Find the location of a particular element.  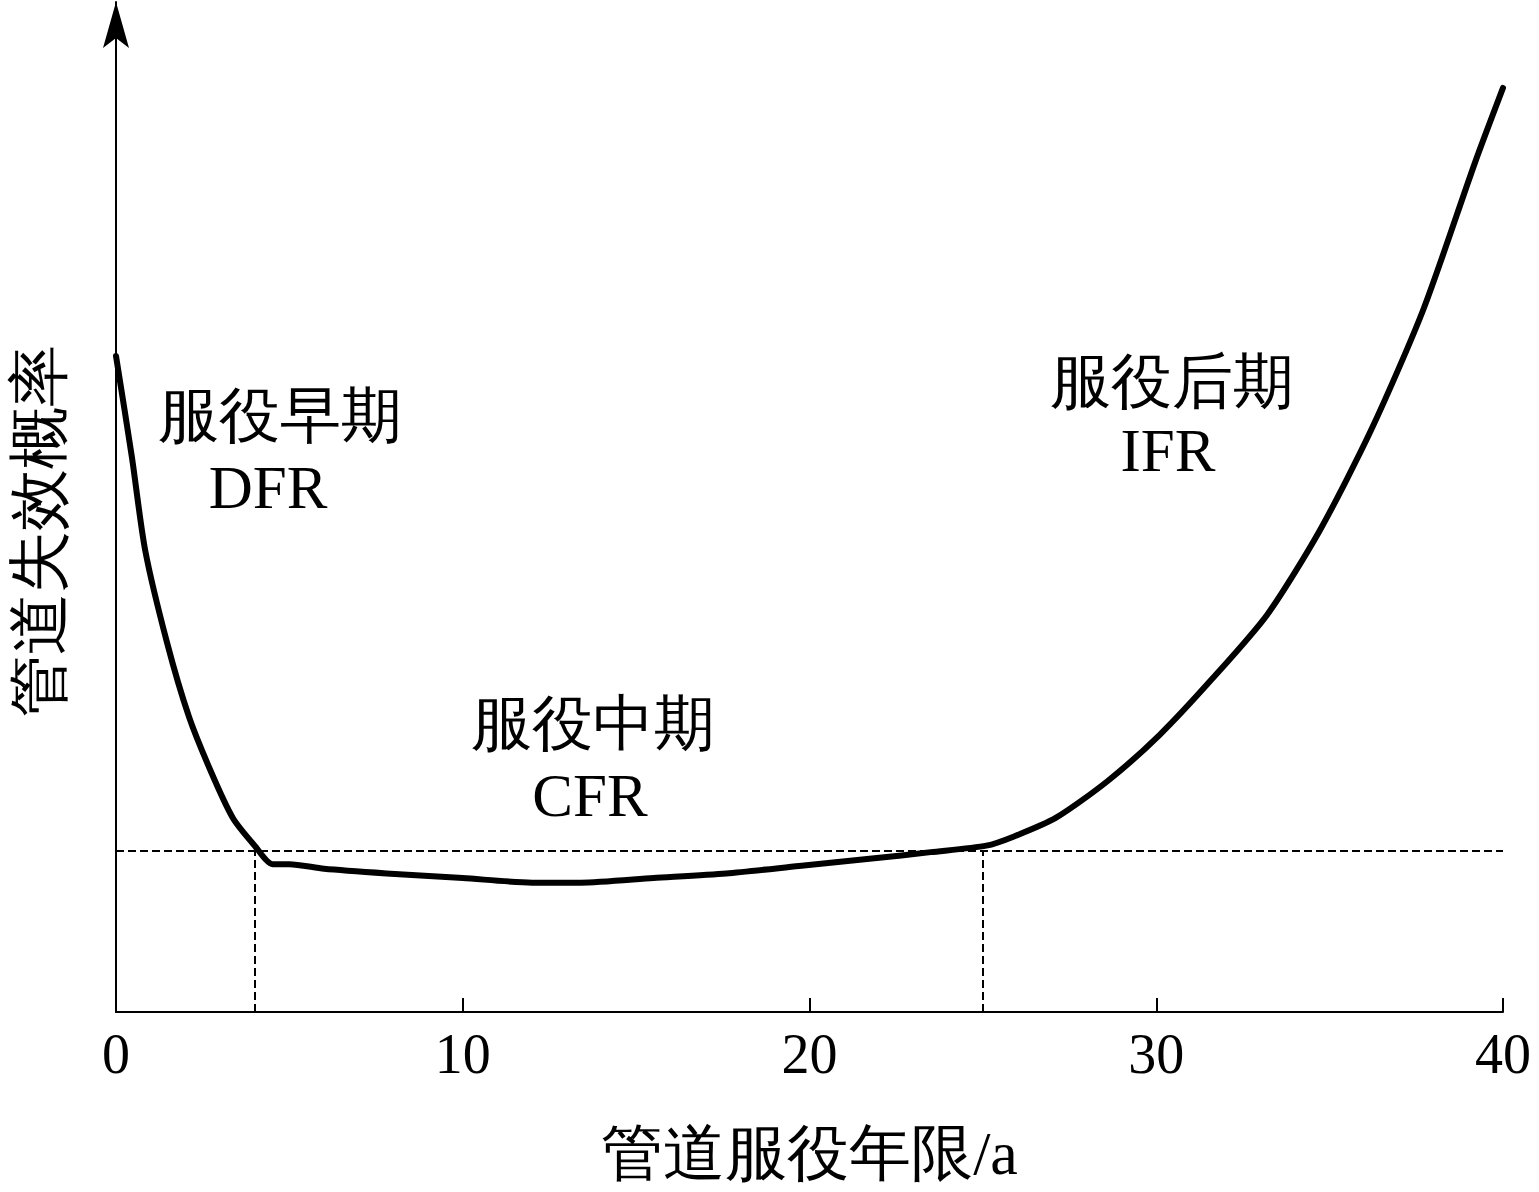

x-tick-label: 20 is located at coordinates (809, 1054).